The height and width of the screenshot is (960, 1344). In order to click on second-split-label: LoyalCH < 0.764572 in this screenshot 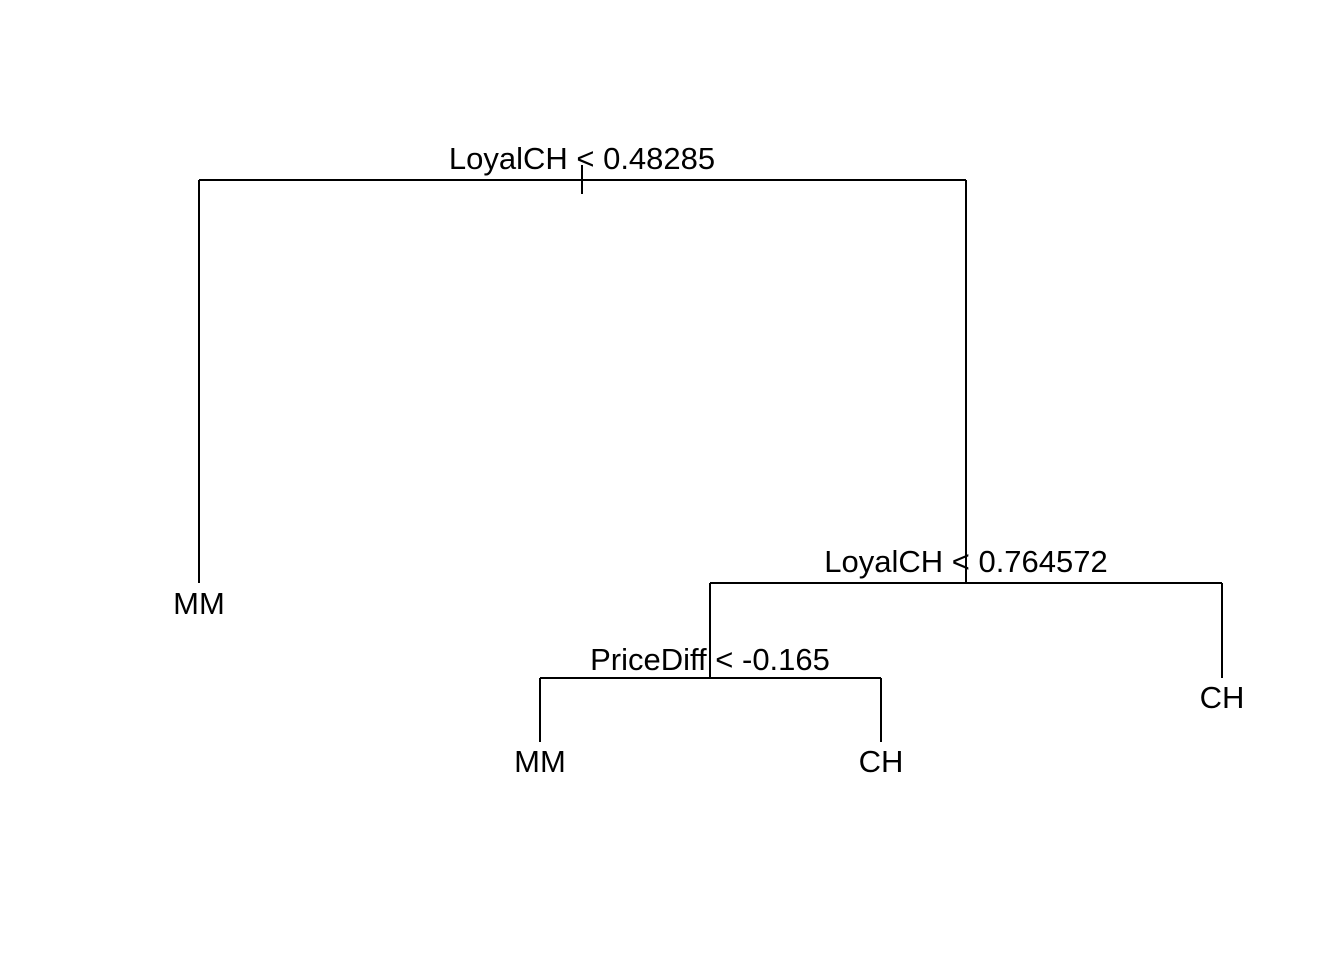, I will do `click(966, 561)`.